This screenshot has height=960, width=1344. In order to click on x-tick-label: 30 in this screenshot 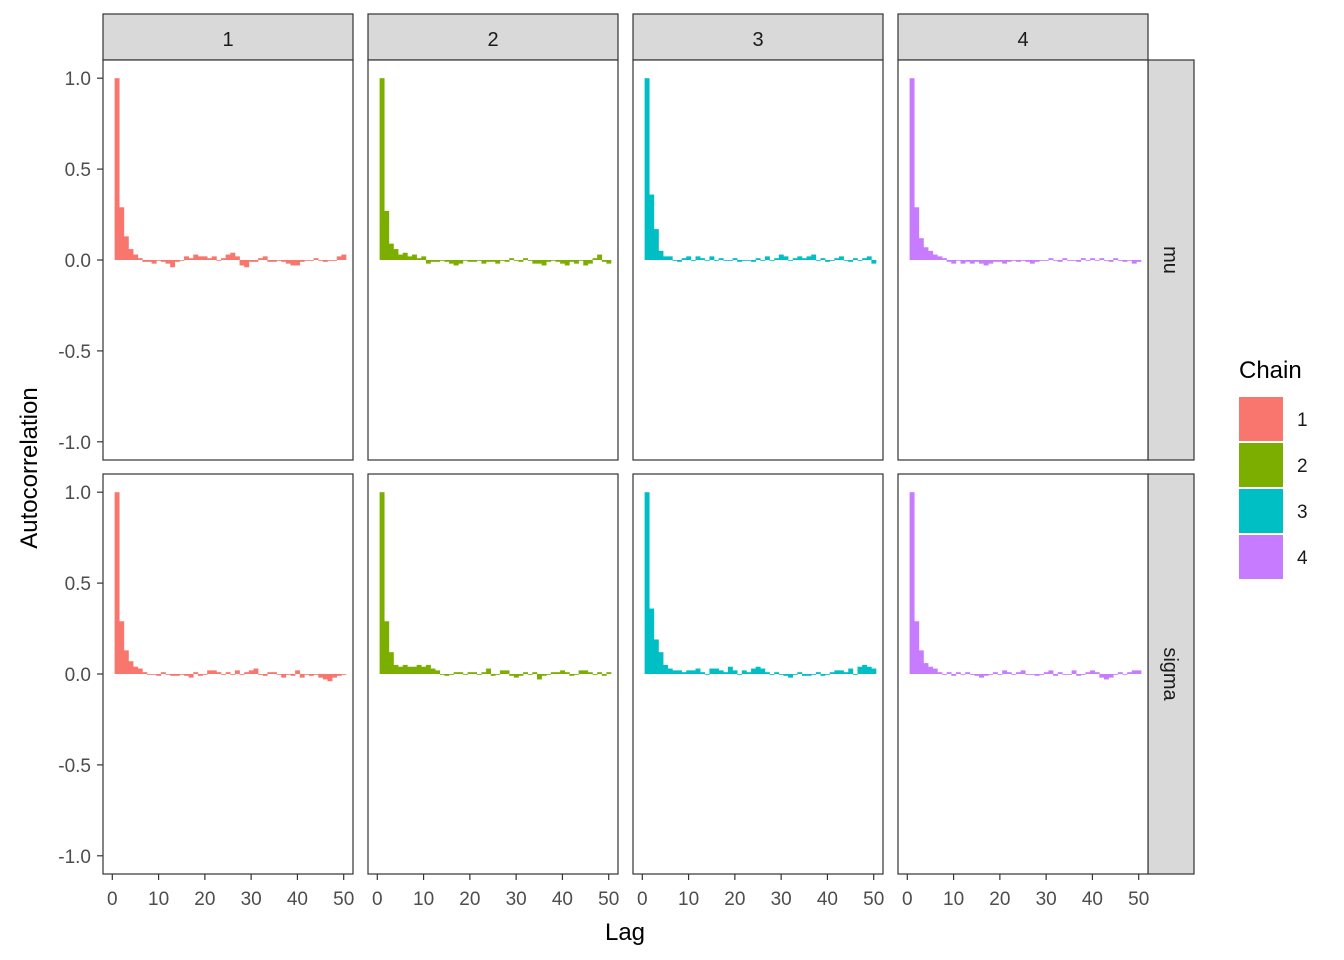, I will do `click(1046, 899)`.